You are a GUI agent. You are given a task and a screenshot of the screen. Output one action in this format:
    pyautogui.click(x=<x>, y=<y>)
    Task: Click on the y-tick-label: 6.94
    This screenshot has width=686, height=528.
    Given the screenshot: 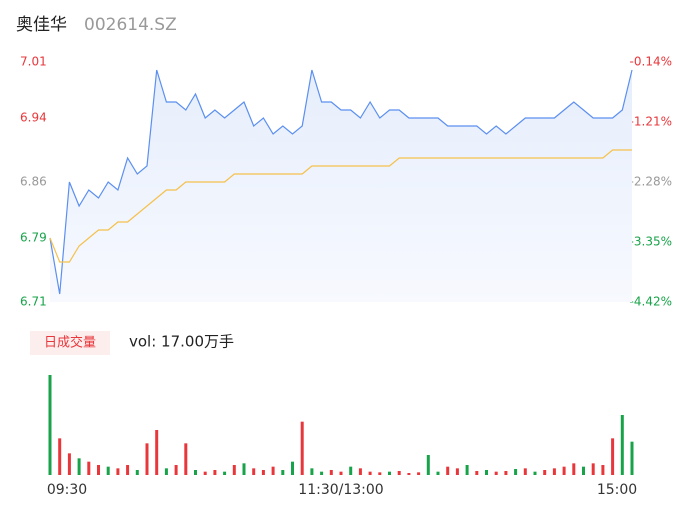 What is the action you would take?
    pyautogui.click(x=33, y=118)
    